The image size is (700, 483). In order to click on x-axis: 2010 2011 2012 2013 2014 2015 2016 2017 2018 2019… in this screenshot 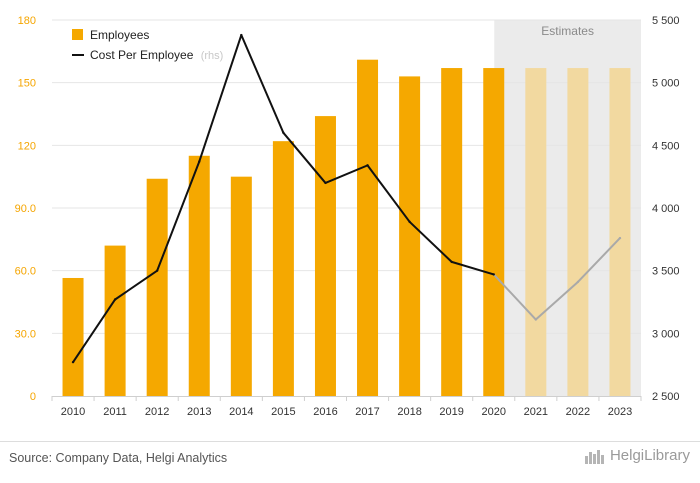, I will do `click(346, 407)`.